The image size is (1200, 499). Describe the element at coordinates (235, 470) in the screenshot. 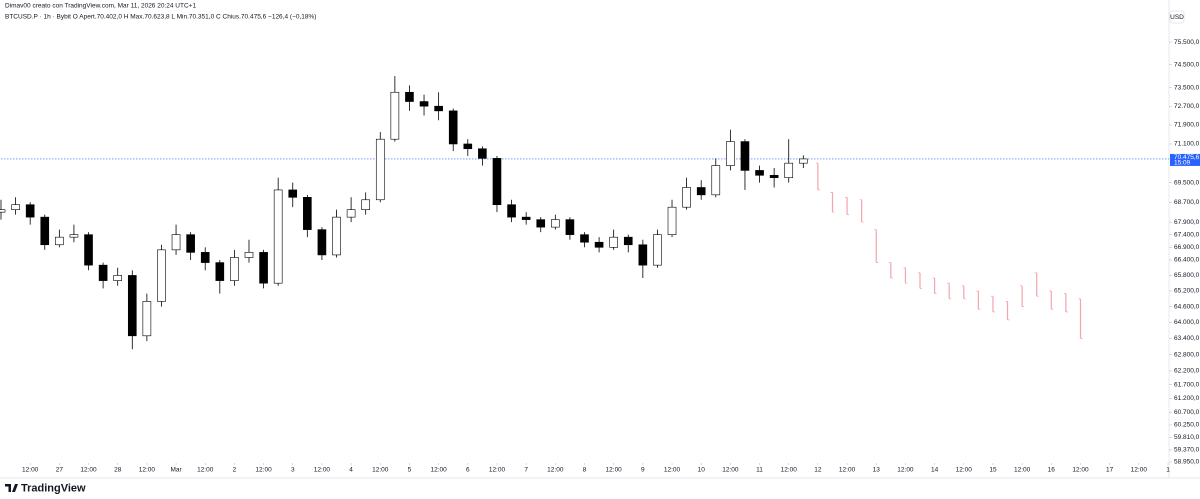

I see `x-tick-label: 2` at that location.